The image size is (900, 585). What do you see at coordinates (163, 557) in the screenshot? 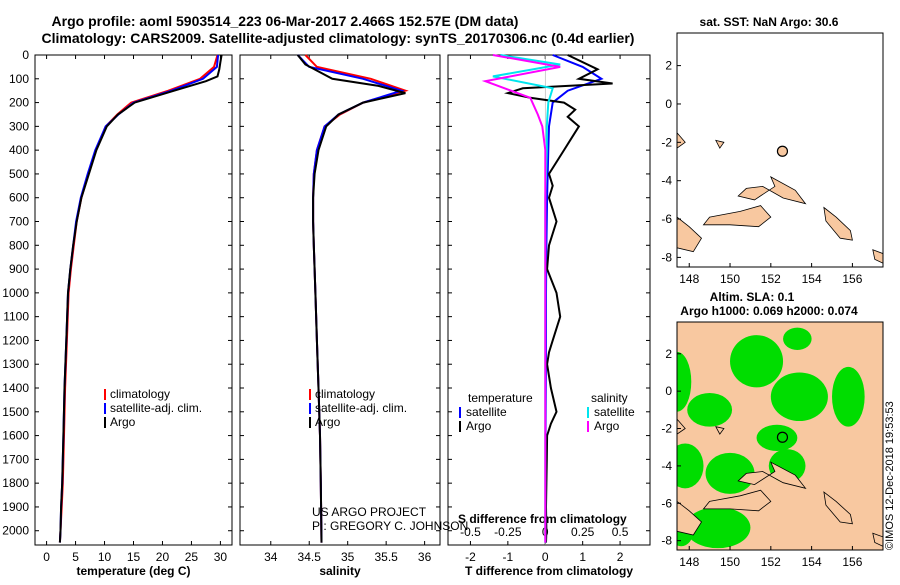
I see `x-tick-label: 20` at bounding box center [163, 557].